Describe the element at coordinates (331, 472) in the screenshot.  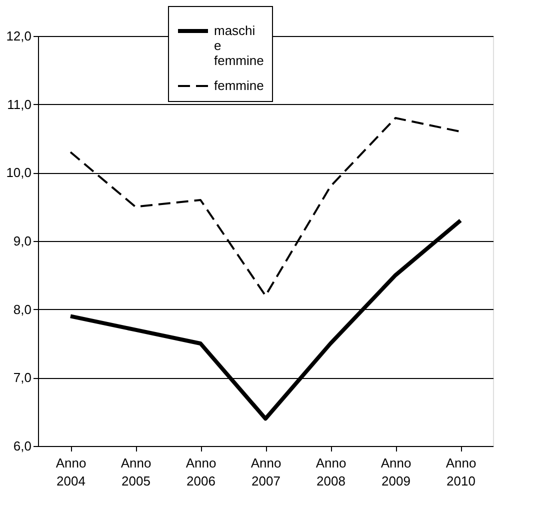
I see `x-tick-label: Anno 2008` at that location.